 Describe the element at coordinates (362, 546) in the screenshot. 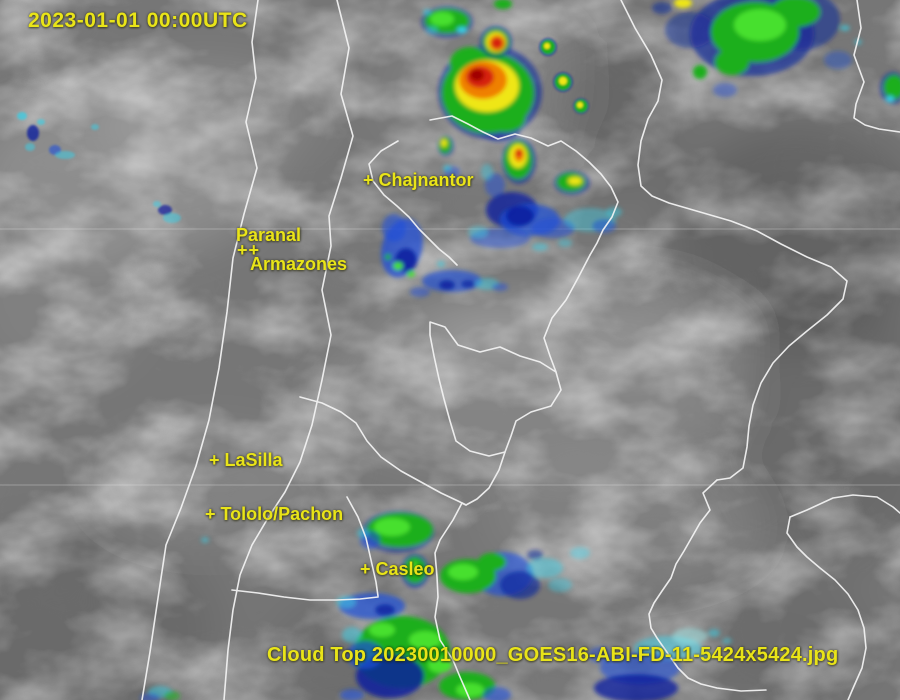

I see `border-bottom-center-b` at that location.